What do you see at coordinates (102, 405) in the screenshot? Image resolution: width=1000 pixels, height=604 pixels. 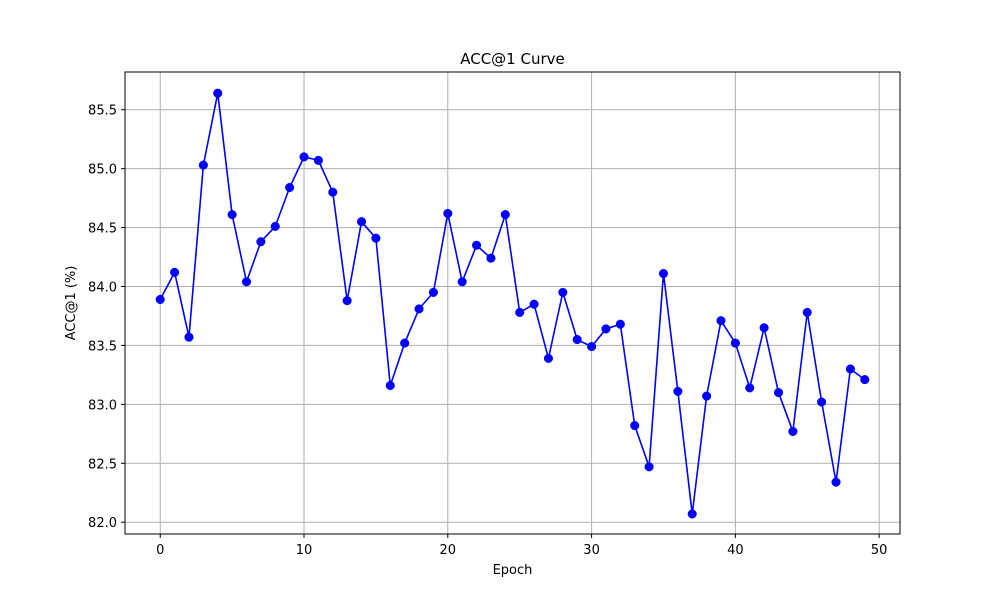 I see `y-tick-label: 83.0` at bounding box center [102, 405].